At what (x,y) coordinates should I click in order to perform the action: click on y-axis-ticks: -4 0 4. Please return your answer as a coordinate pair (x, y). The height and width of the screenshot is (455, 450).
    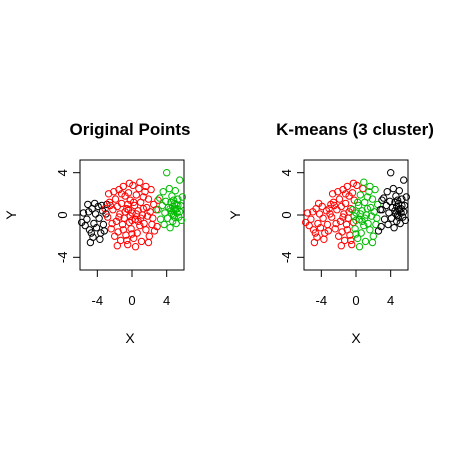
    Looking at the image, I should click on (291, 216).